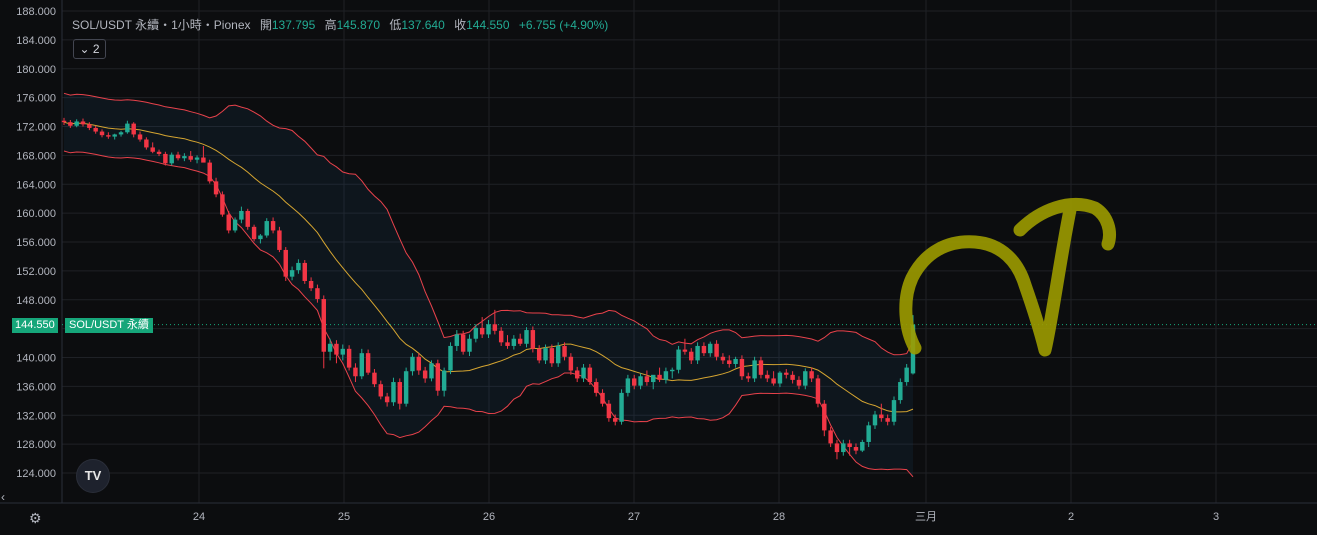 Image resolution: width=1317 pixels, height=535 pixels. Describe the element at coordinates (358, 25) in the screenshot. I see `high-value: 145.870` at that location.